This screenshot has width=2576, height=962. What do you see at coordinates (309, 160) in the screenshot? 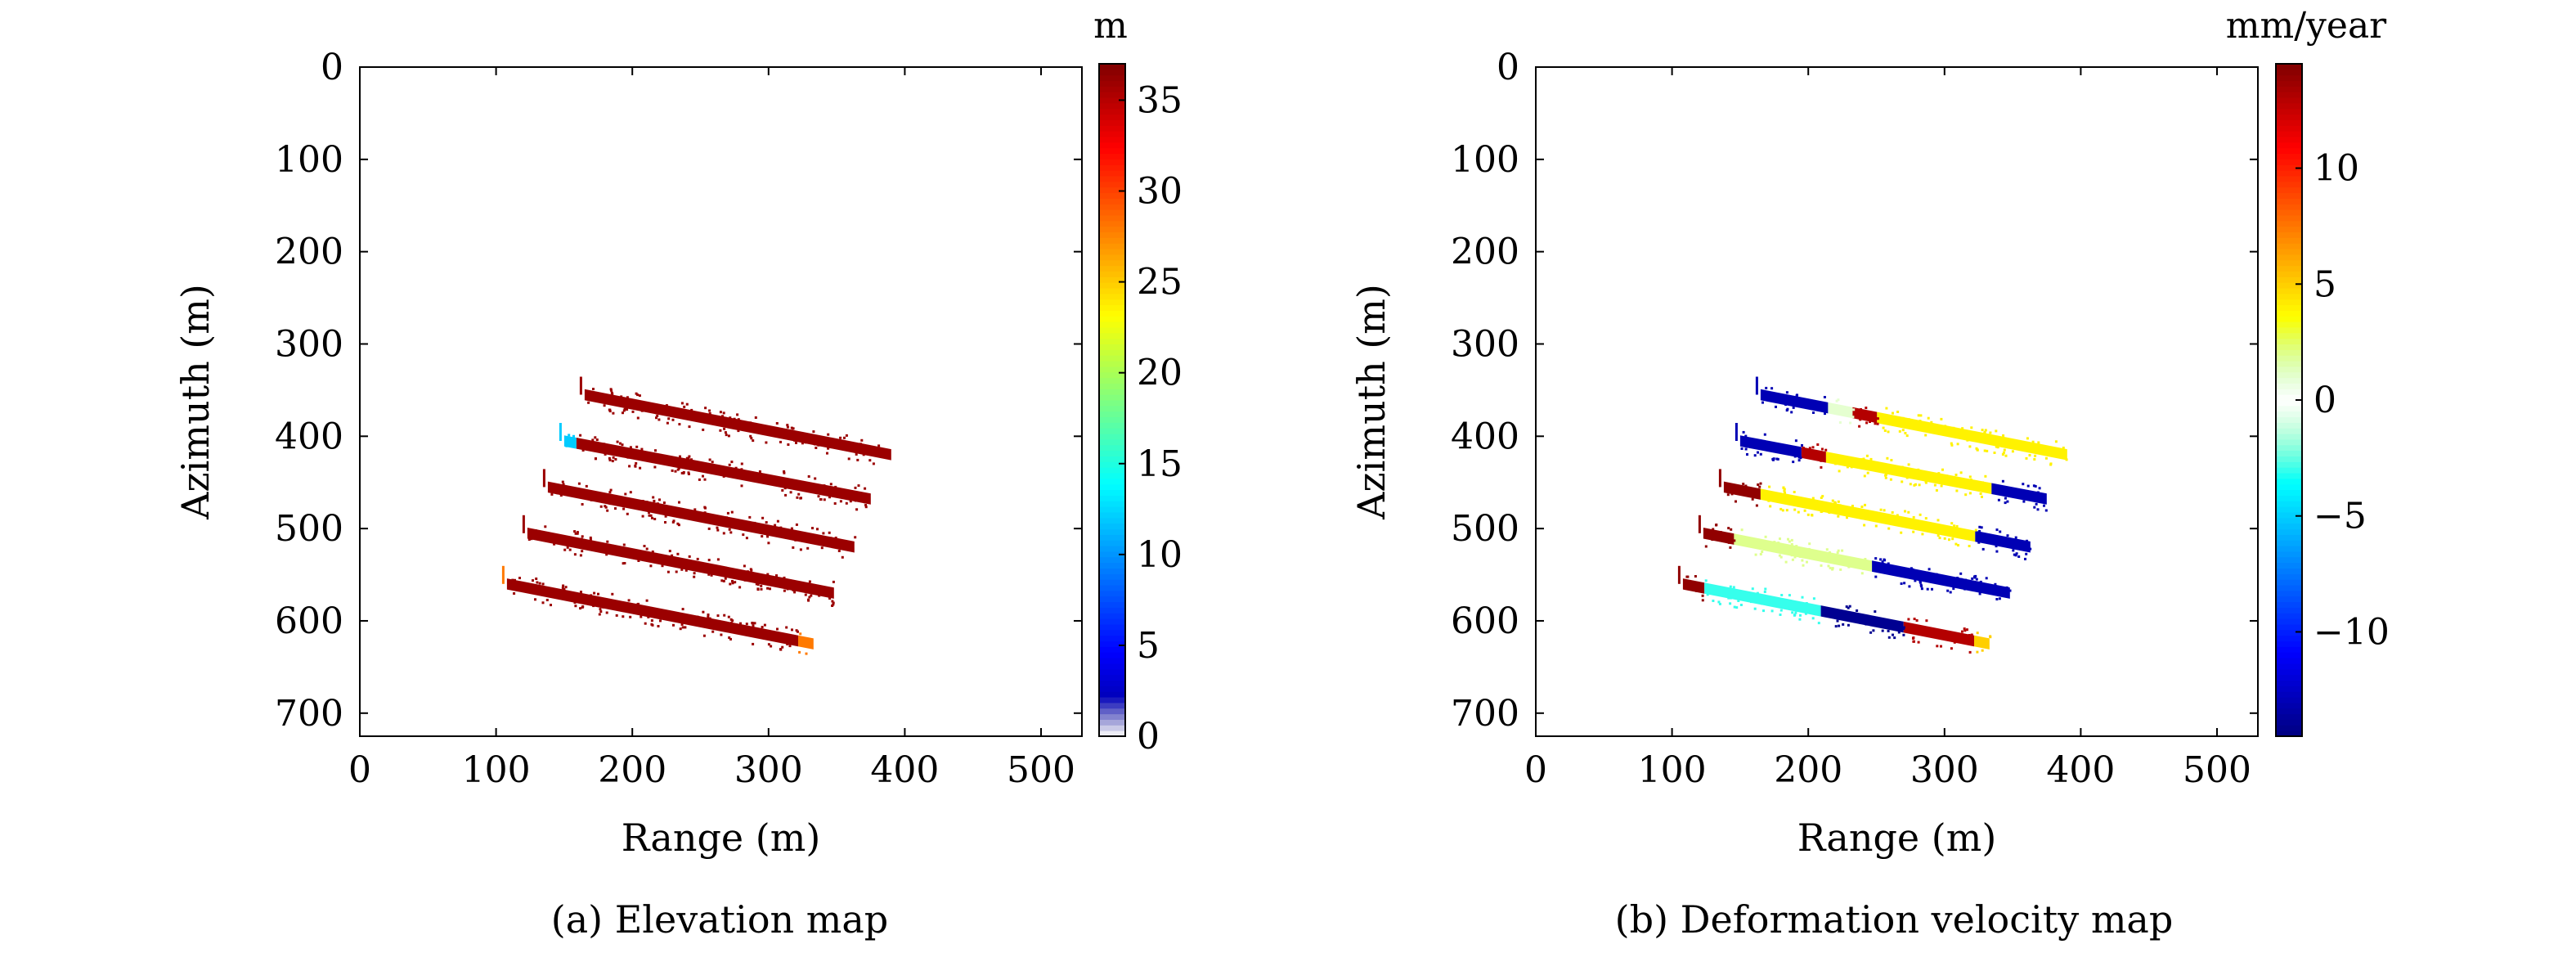
I see `y-tick-label: 100` at bounding box center [309, 160].